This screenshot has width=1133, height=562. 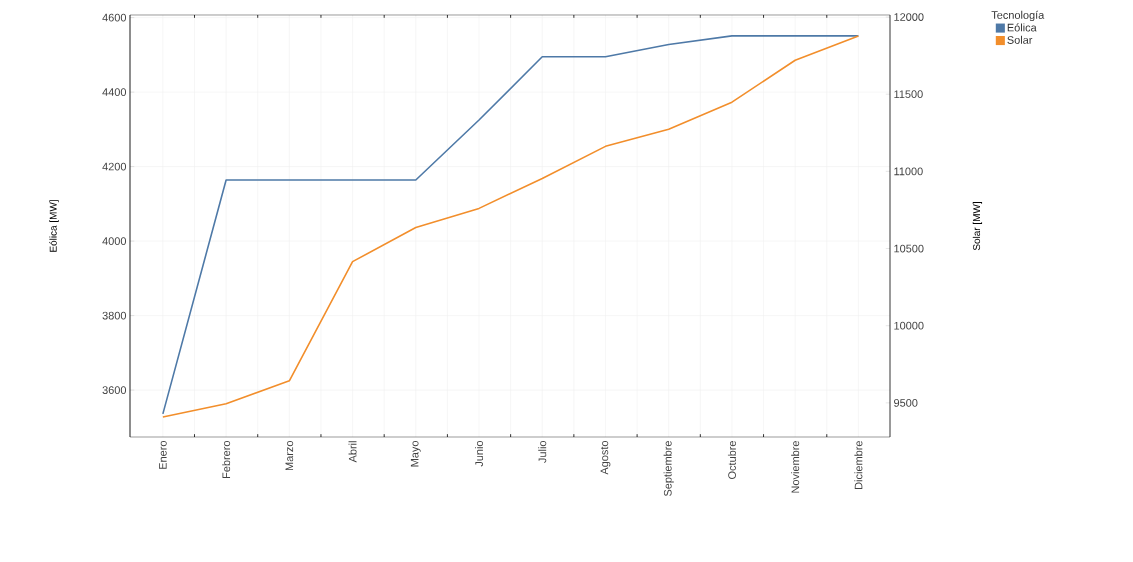 What do you see at coordinates (1022, 27) in the screenshot?
I see `legend-label: Eólica` at bounding box center [1022, 27].